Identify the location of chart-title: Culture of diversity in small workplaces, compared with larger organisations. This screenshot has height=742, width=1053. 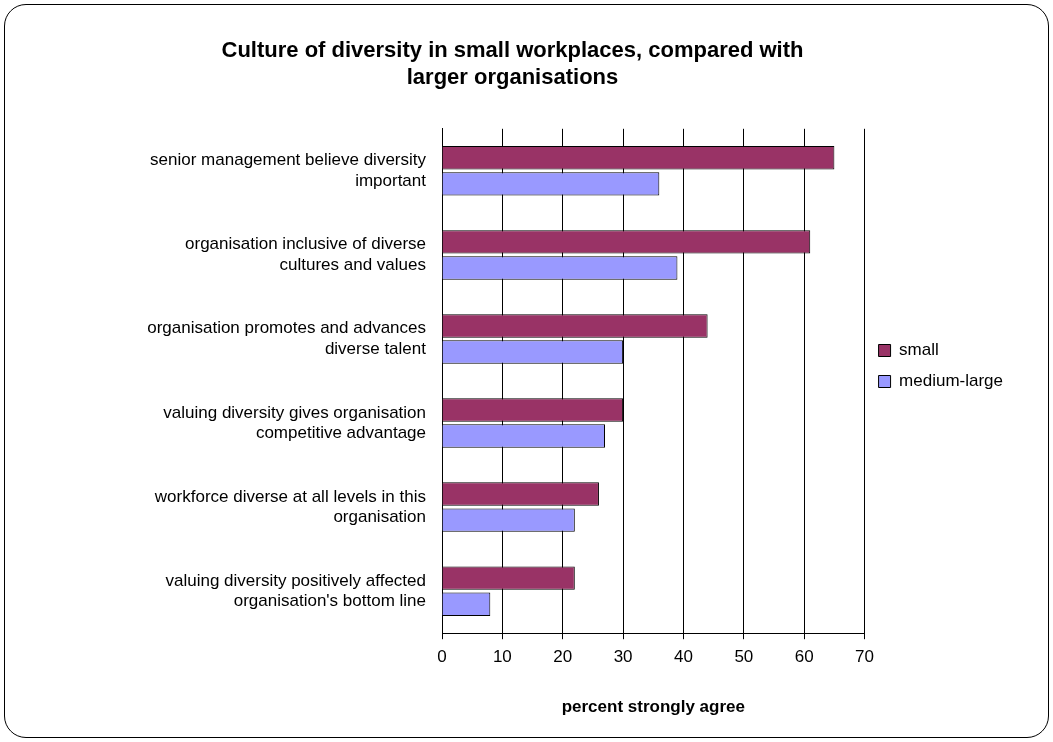
(512, 63).